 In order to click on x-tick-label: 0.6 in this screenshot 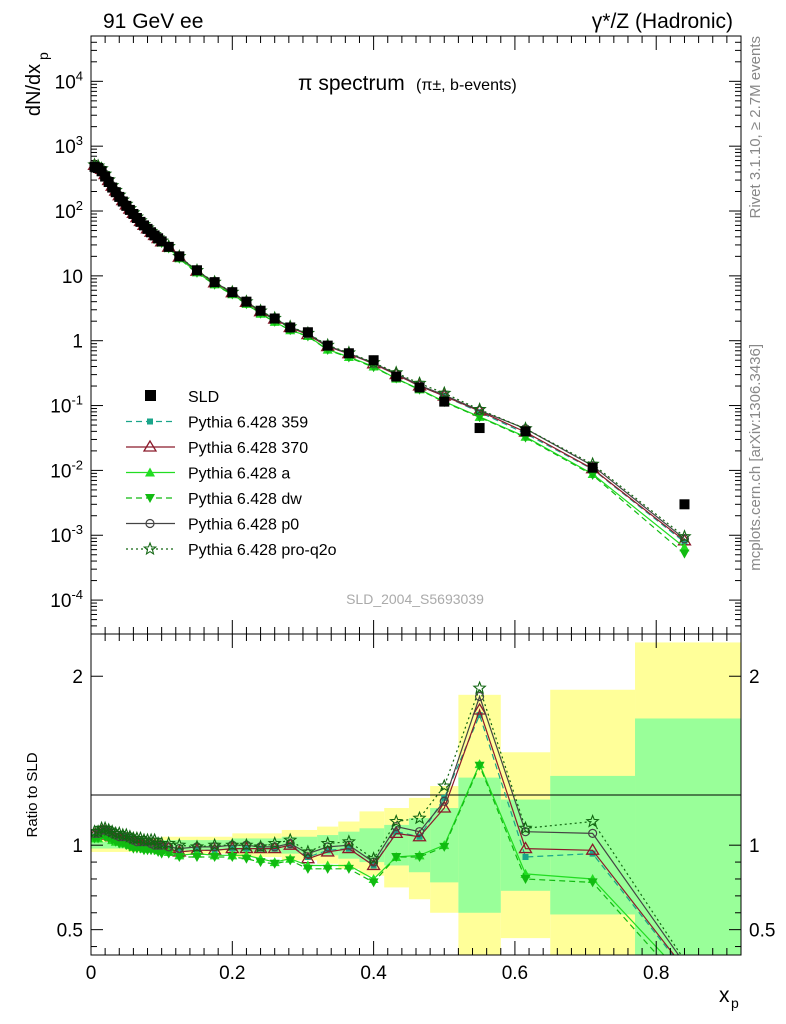, I will do `click(515, 973)`.